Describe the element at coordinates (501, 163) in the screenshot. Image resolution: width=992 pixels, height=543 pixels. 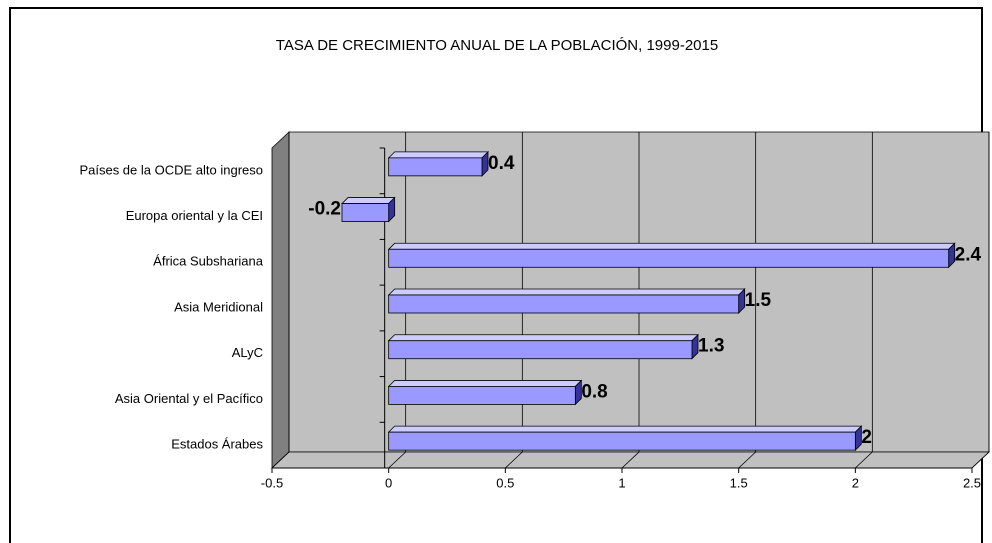
I see `value-label: 0.4` at that location.